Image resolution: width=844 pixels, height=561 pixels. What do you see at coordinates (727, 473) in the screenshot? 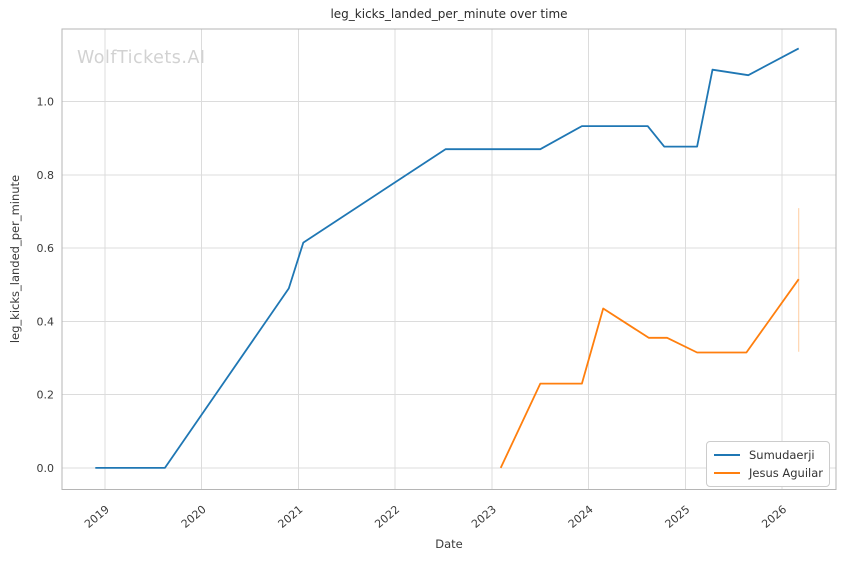
I see `legend-line-swatch-orange` at bounding box center [727, 473].